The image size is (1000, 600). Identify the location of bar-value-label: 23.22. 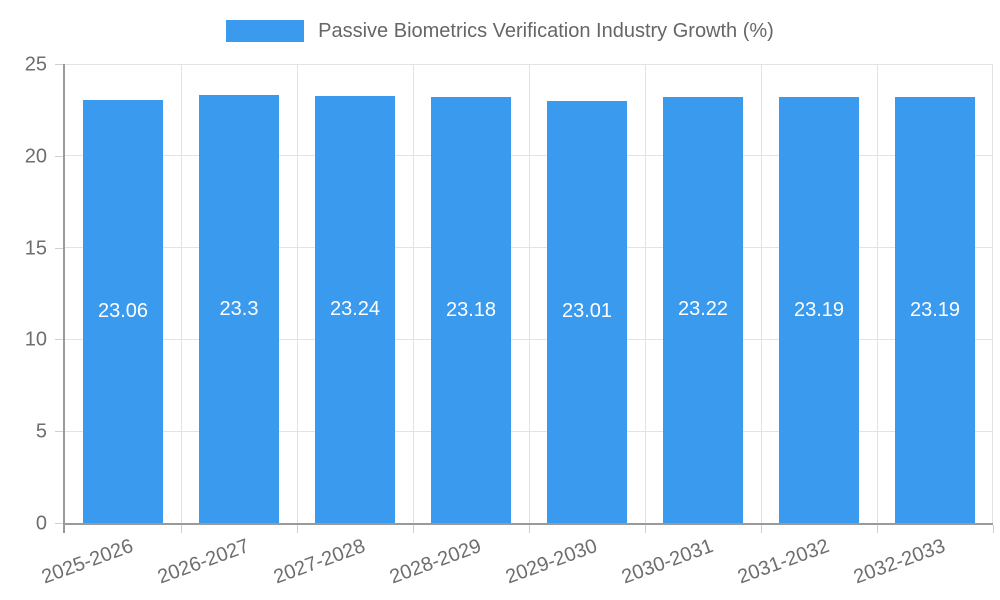
(703, 309).